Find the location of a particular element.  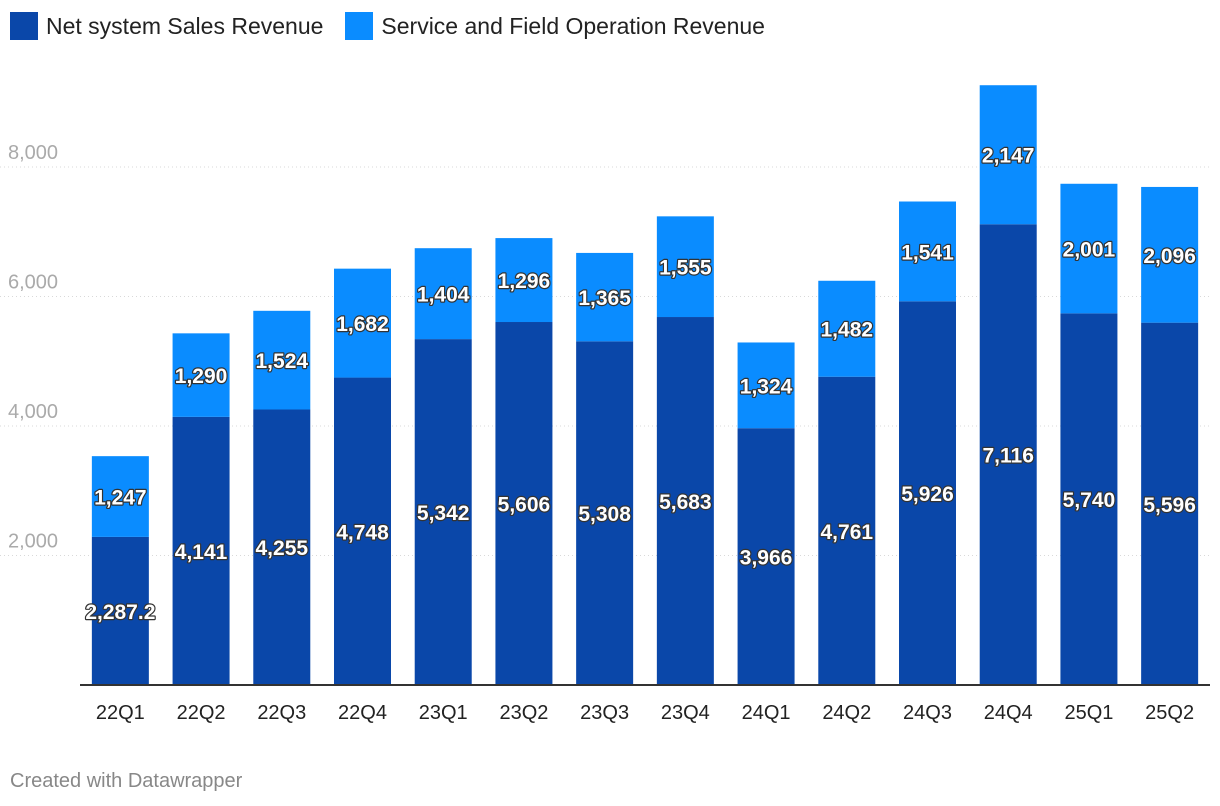

data-label-net-system-sales: 2,287.2 is located at coordinates (120, 612).